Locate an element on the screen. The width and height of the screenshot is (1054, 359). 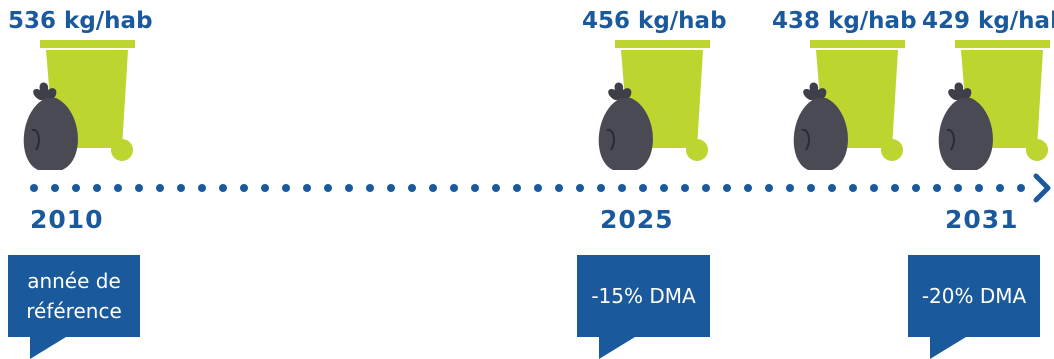
callout-2025: -15% DMA is located at coordinates (643, 307).